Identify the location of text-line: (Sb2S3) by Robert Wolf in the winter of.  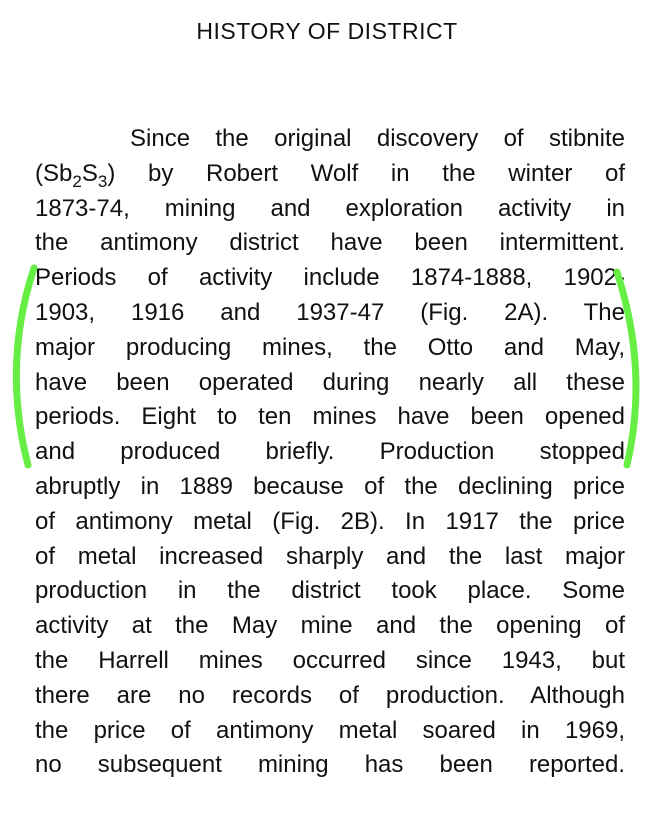
(330, 174).